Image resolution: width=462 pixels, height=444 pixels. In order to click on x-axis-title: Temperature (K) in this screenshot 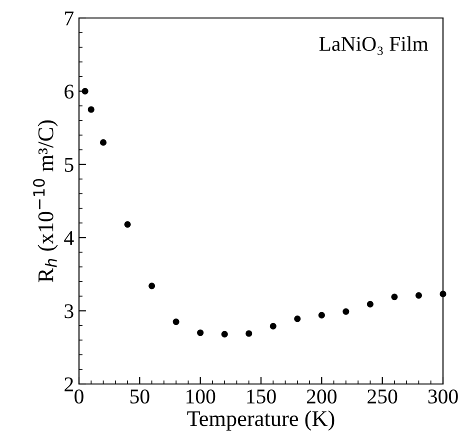, I will do `click(260, 420)`.